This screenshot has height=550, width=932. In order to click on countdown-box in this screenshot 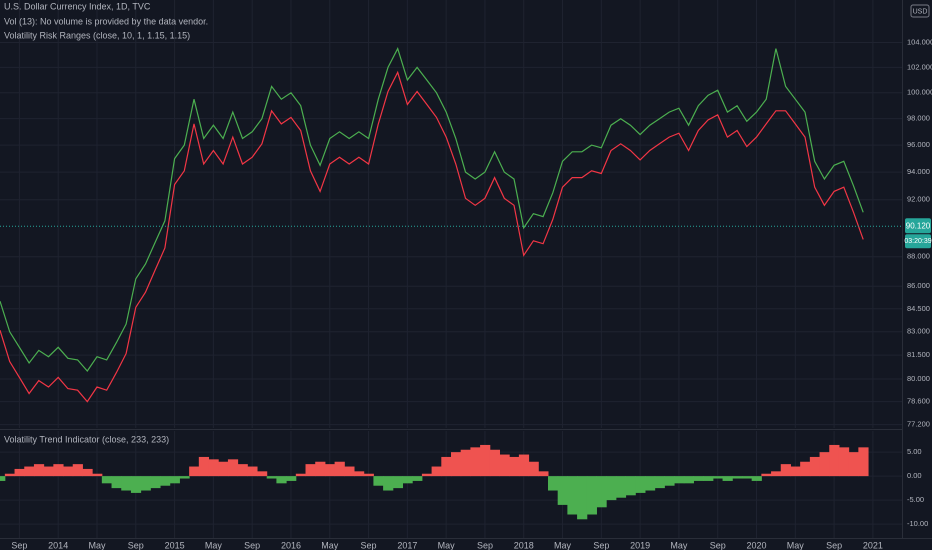, I will do `click(918, 241)`.